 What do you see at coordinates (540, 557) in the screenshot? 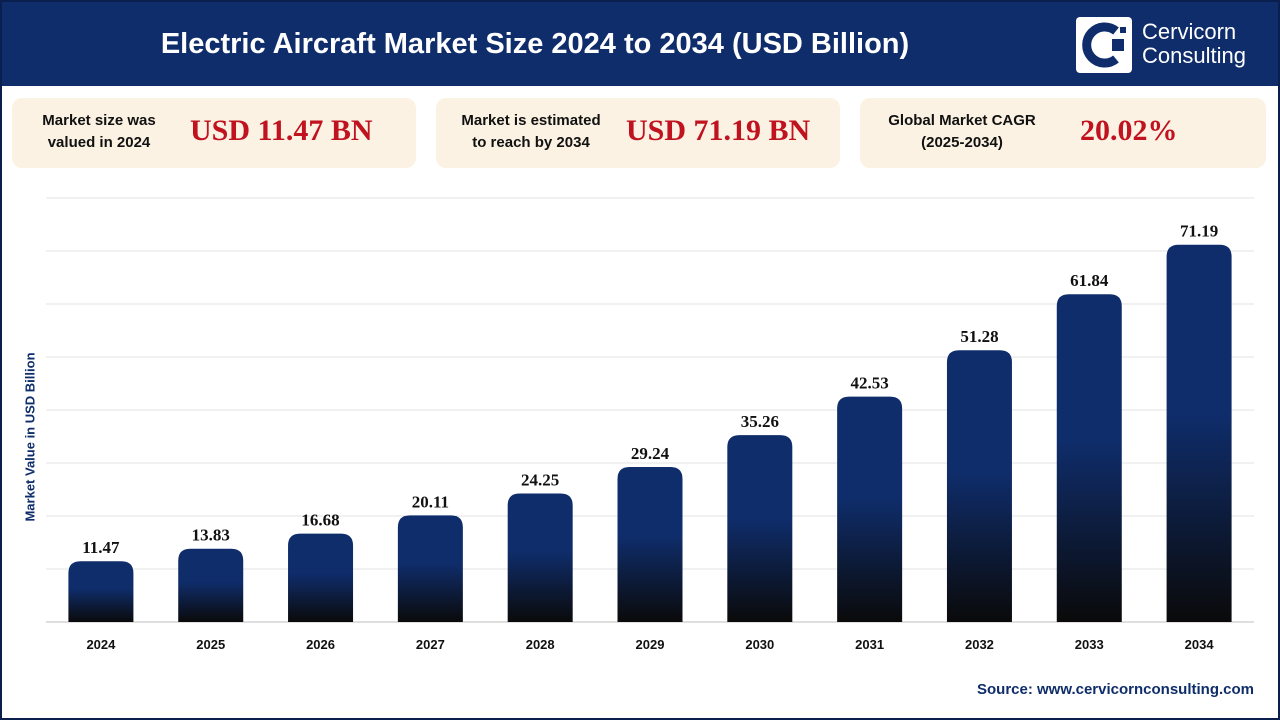
I see `bar-2028` at bounding box center [540, 557].